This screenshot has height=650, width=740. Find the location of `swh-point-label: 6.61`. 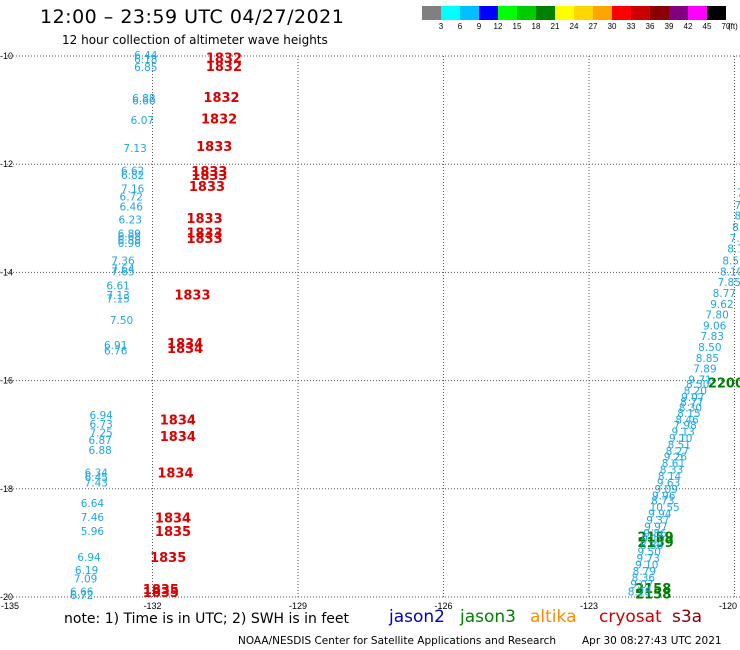

swh-point-label: 6.61 is located at coordinates (117, 286).